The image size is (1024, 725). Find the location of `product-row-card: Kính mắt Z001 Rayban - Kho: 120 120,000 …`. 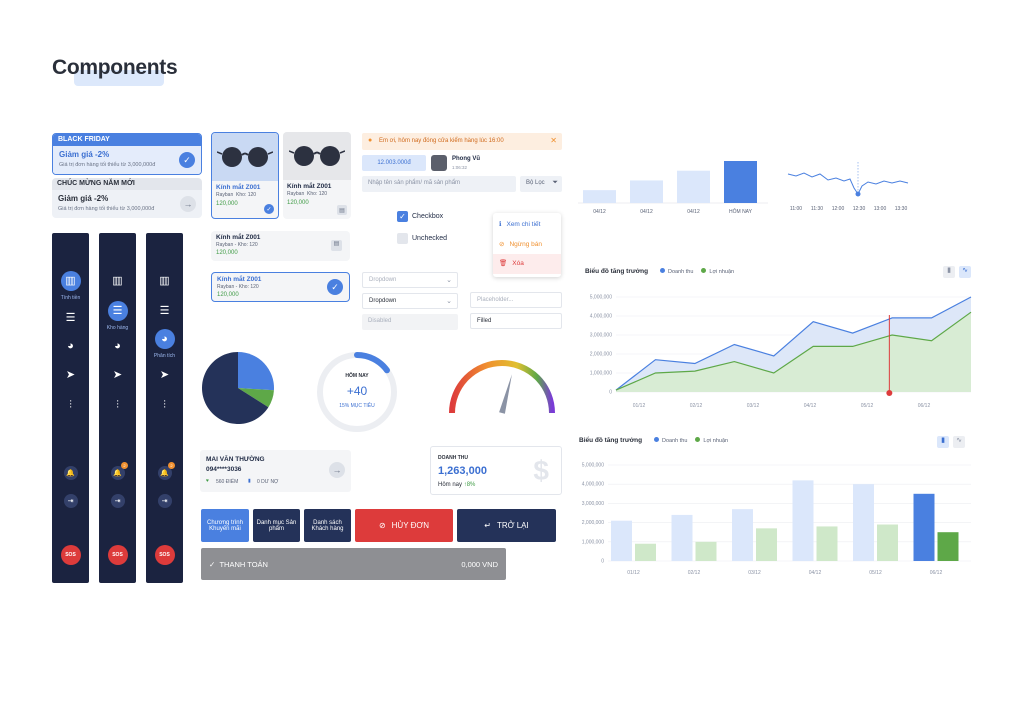

product-row-card: Kính mắt Z001 Rayban - Kho: 120 120,000 … is located at coordinates (280, 246).